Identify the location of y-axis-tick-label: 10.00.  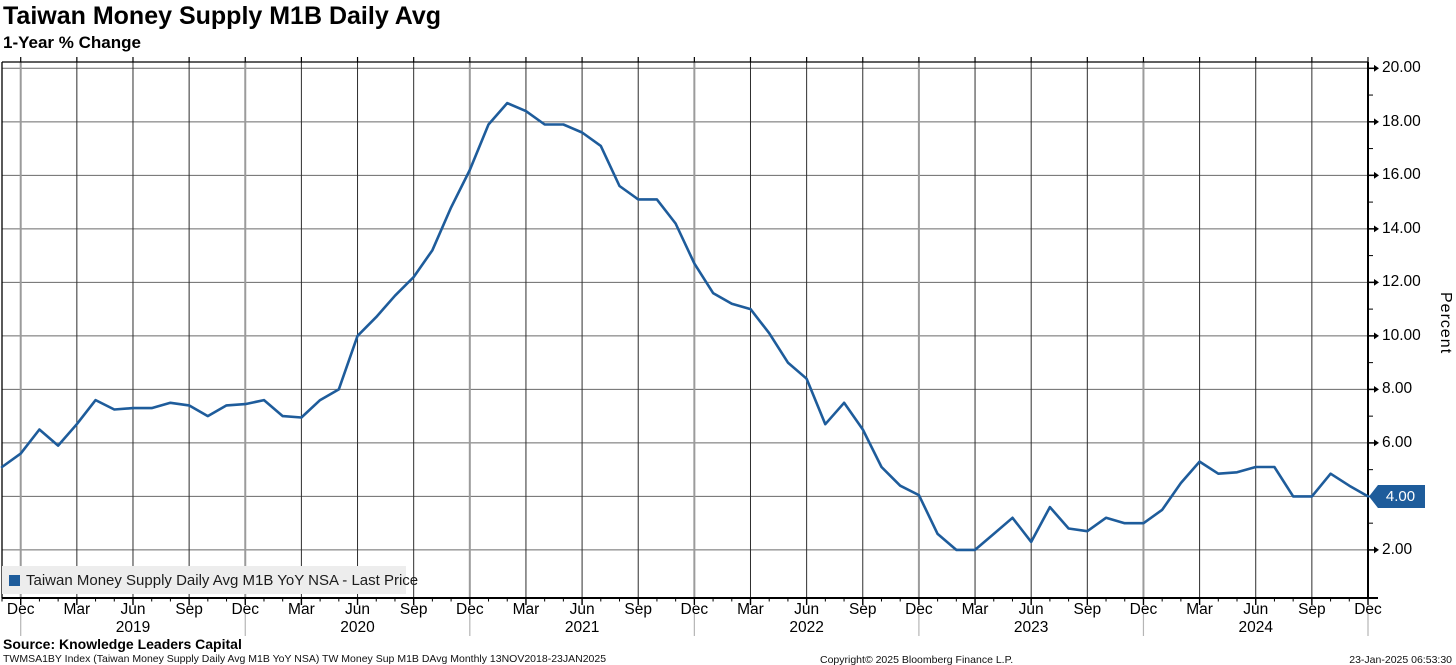
(1401, 335).